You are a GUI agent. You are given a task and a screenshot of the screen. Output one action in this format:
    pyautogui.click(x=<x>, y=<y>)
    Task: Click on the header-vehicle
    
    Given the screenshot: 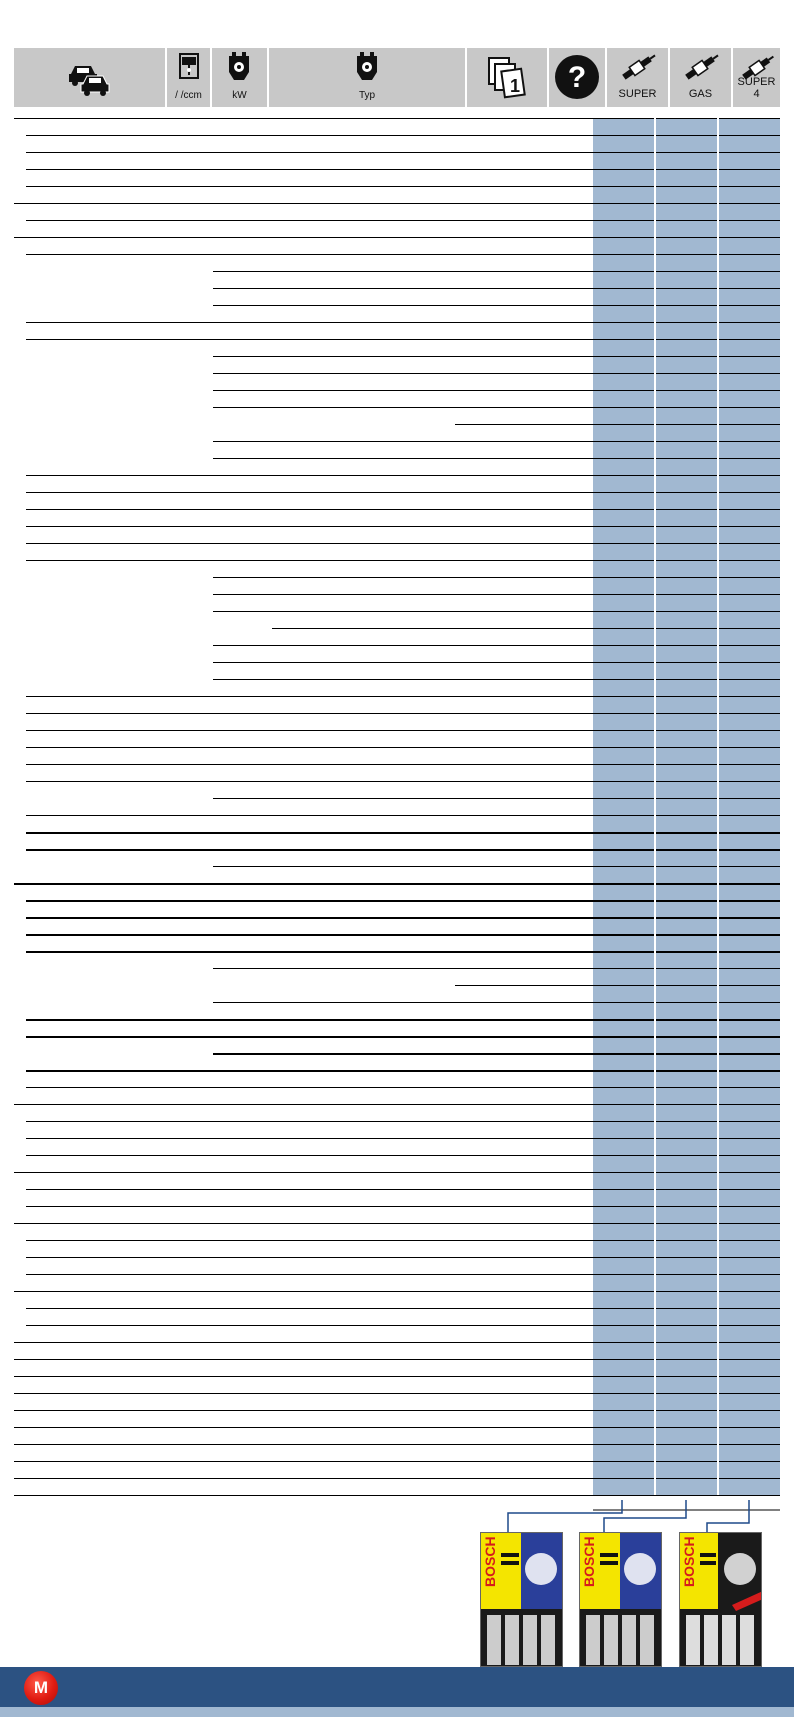 What is the action you would take?
    pyautogui.click(x=89, y=77)
    